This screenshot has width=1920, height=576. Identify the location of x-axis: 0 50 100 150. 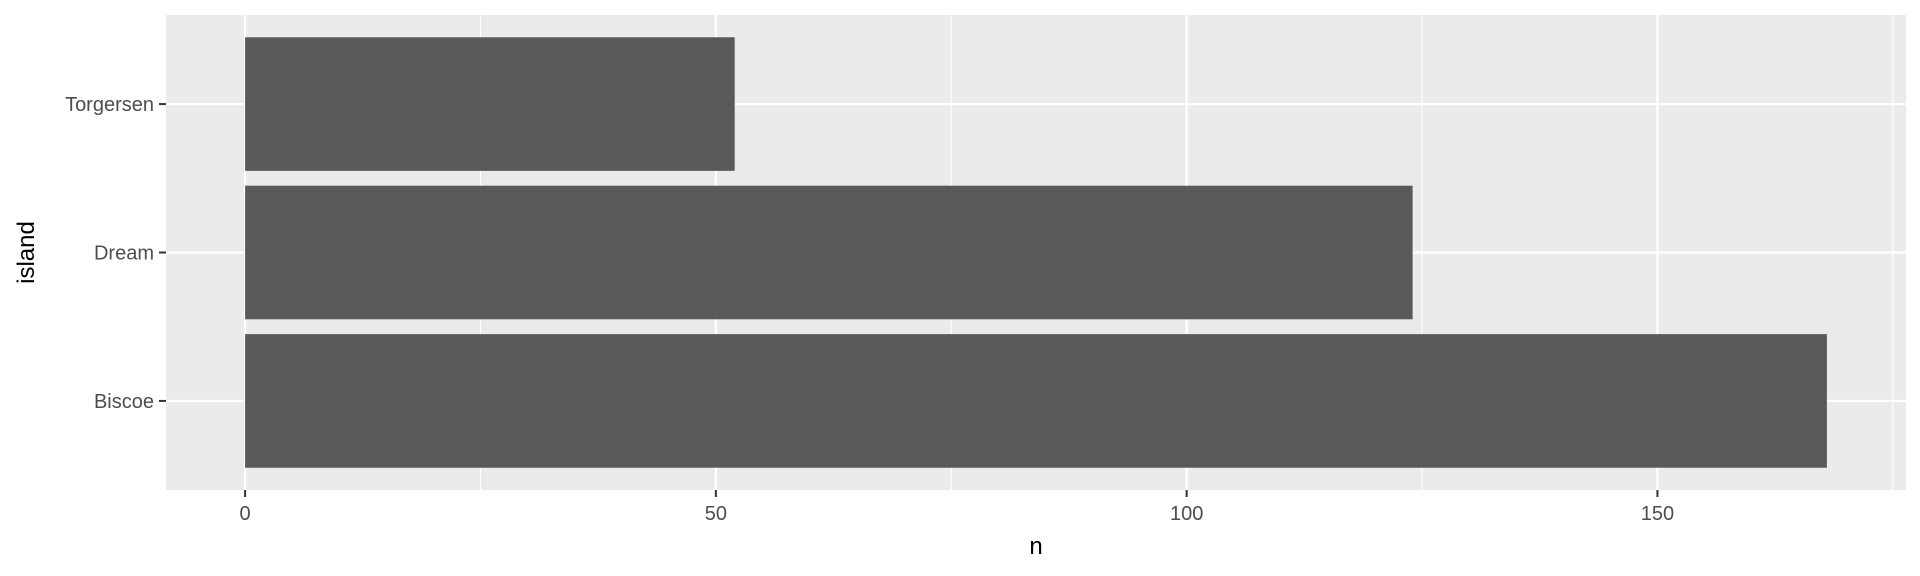
(957, 507).